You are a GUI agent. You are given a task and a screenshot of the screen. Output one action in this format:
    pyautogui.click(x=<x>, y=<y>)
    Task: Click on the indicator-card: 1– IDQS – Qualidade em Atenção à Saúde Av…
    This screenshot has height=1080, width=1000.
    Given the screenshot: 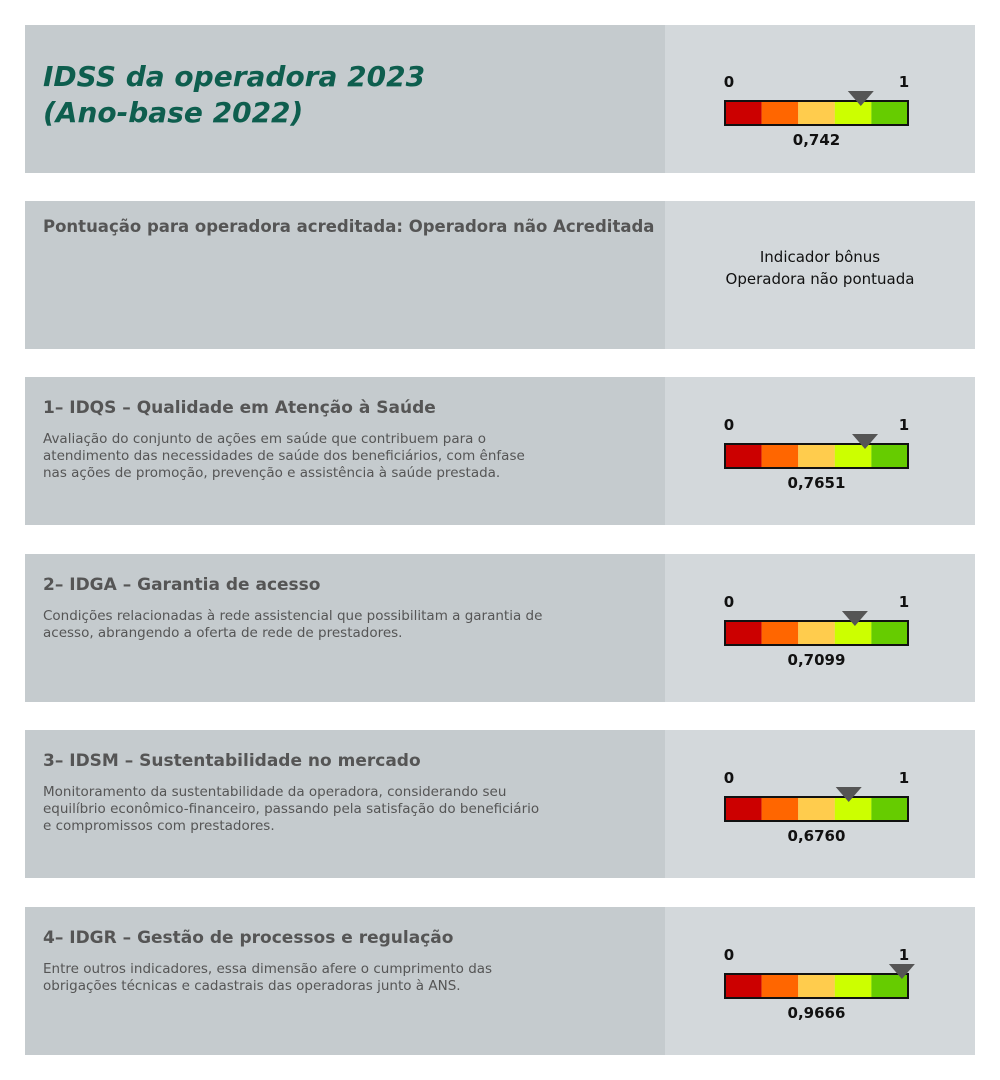 What is the action you would take?
    pyautogui.click(x=500, y=451)
    